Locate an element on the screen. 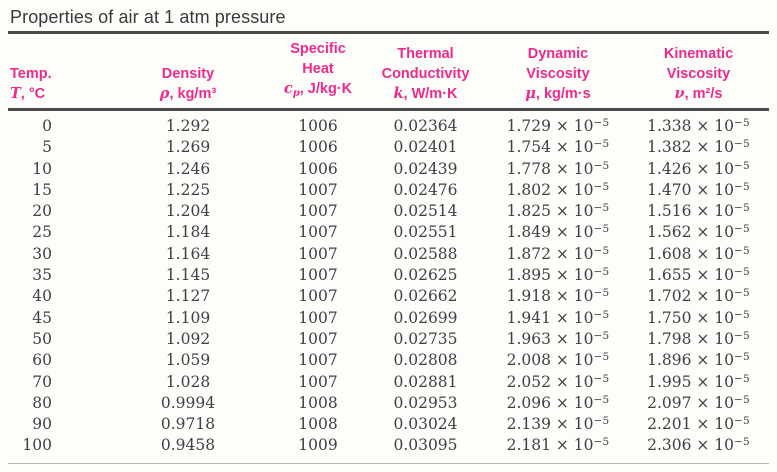  cell-specific-heat: 1009 is located at coordinates (318, 445).